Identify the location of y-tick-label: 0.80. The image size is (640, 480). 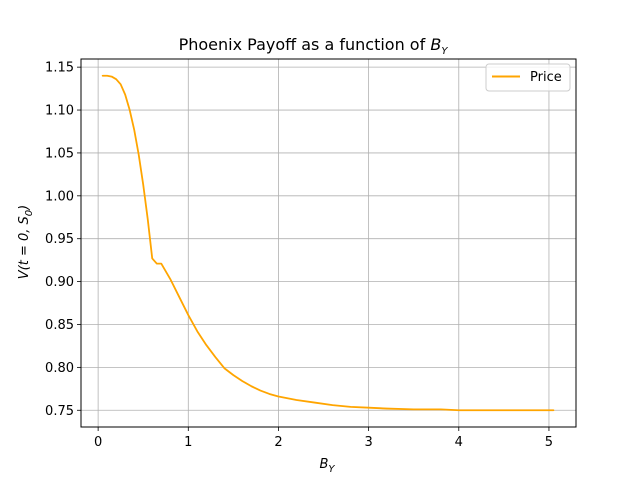
(59, 368).